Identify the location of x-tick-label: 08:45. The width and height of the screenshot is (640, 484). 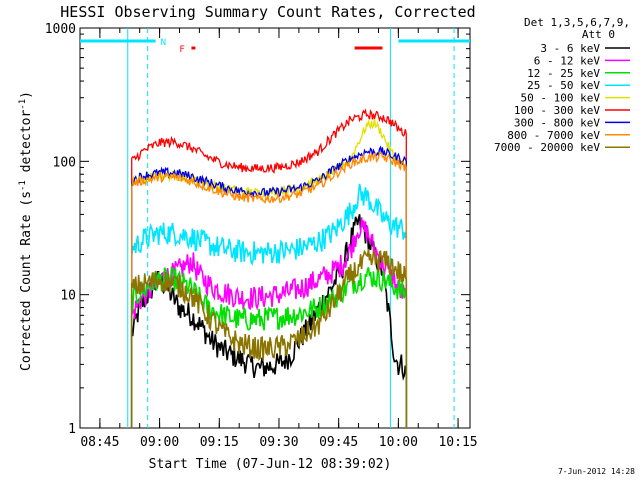
(99, 442).